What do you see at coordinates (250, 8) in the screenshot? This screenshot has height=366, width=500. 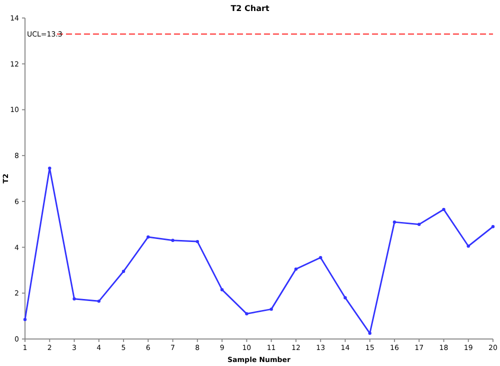 I see `chart-title: T2 Chart` at bounding box center [250, 8].